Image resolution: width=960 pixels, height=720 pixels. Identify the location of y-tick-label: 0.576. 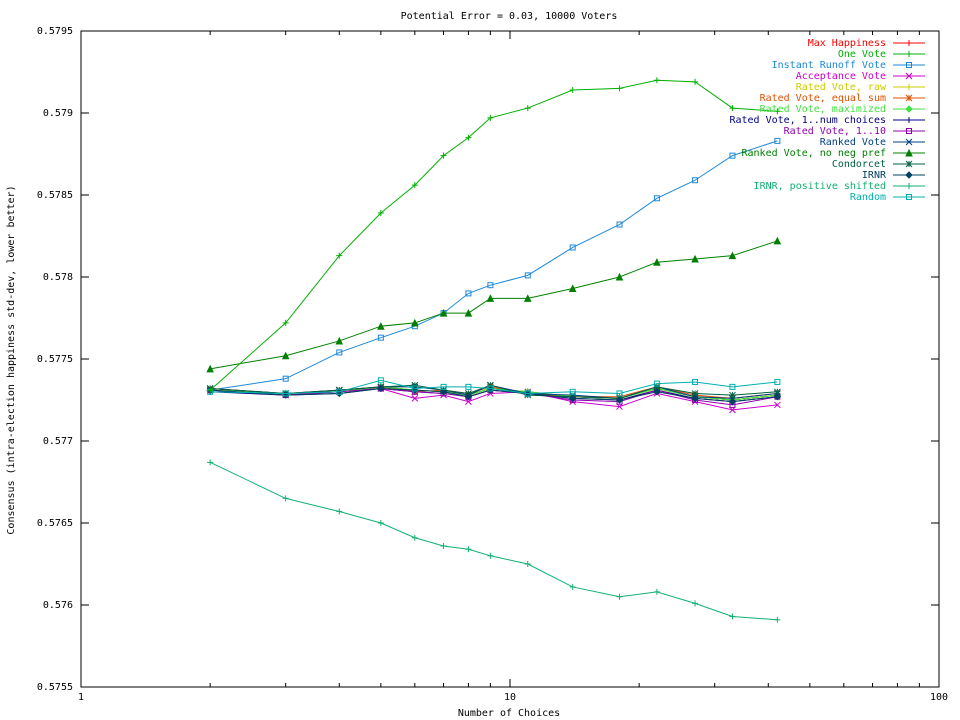
(58, 605).